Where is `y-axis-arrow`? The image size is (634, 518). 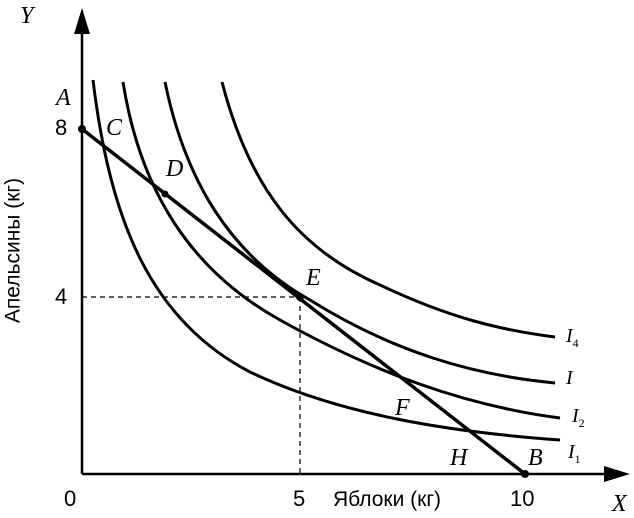
y-axis-arrow is located at coordinates (82, 21).